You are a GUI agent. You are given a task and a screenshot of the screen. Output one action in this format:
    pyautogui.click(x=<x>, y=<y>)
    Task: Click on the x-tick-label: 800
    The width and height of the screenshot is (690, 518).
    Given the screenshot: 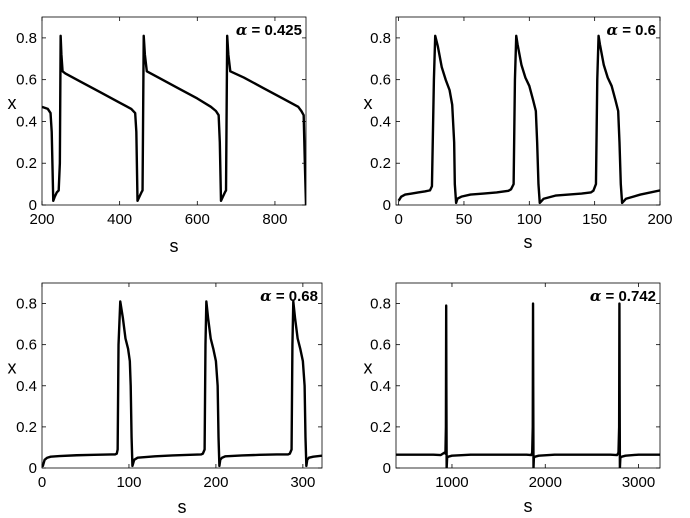 What is the action you would take?
    pyautogui.click(x=274, y=219)
    